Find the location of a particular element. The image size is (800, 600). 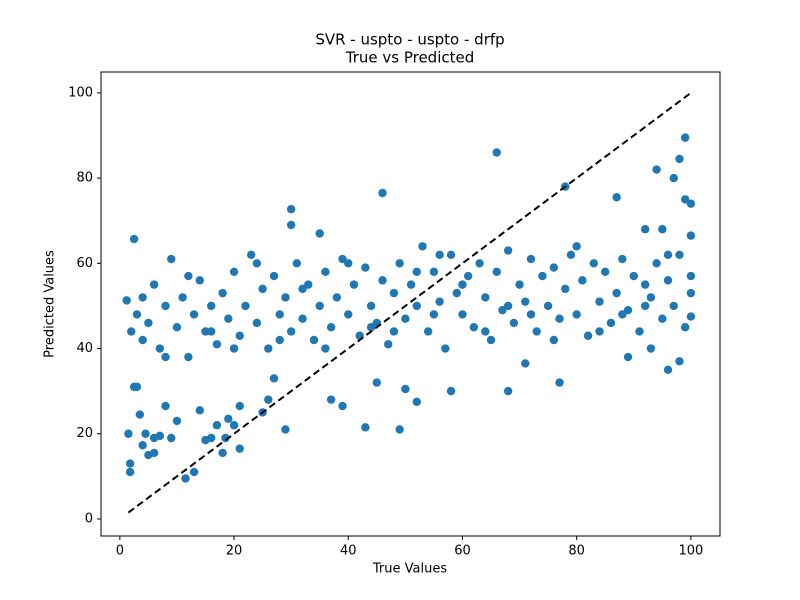

x-tick-label: 80 is located at coordinates (576, 551).